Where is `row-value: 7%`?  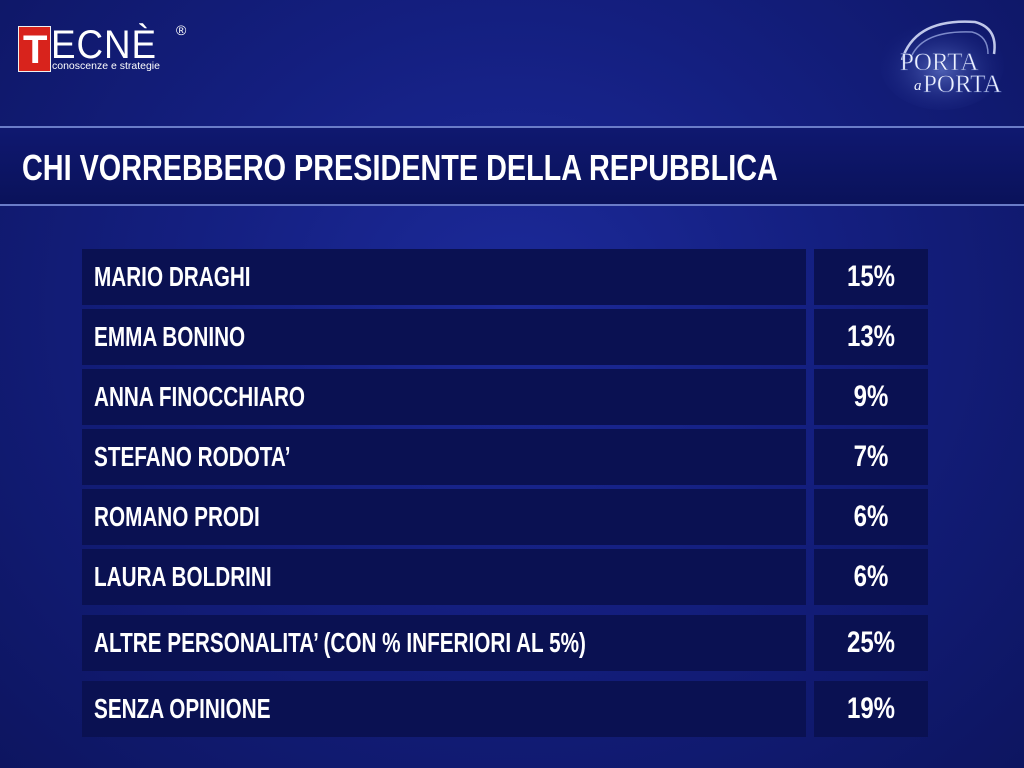
row-value: 7% is located at coordinates (871, 456).